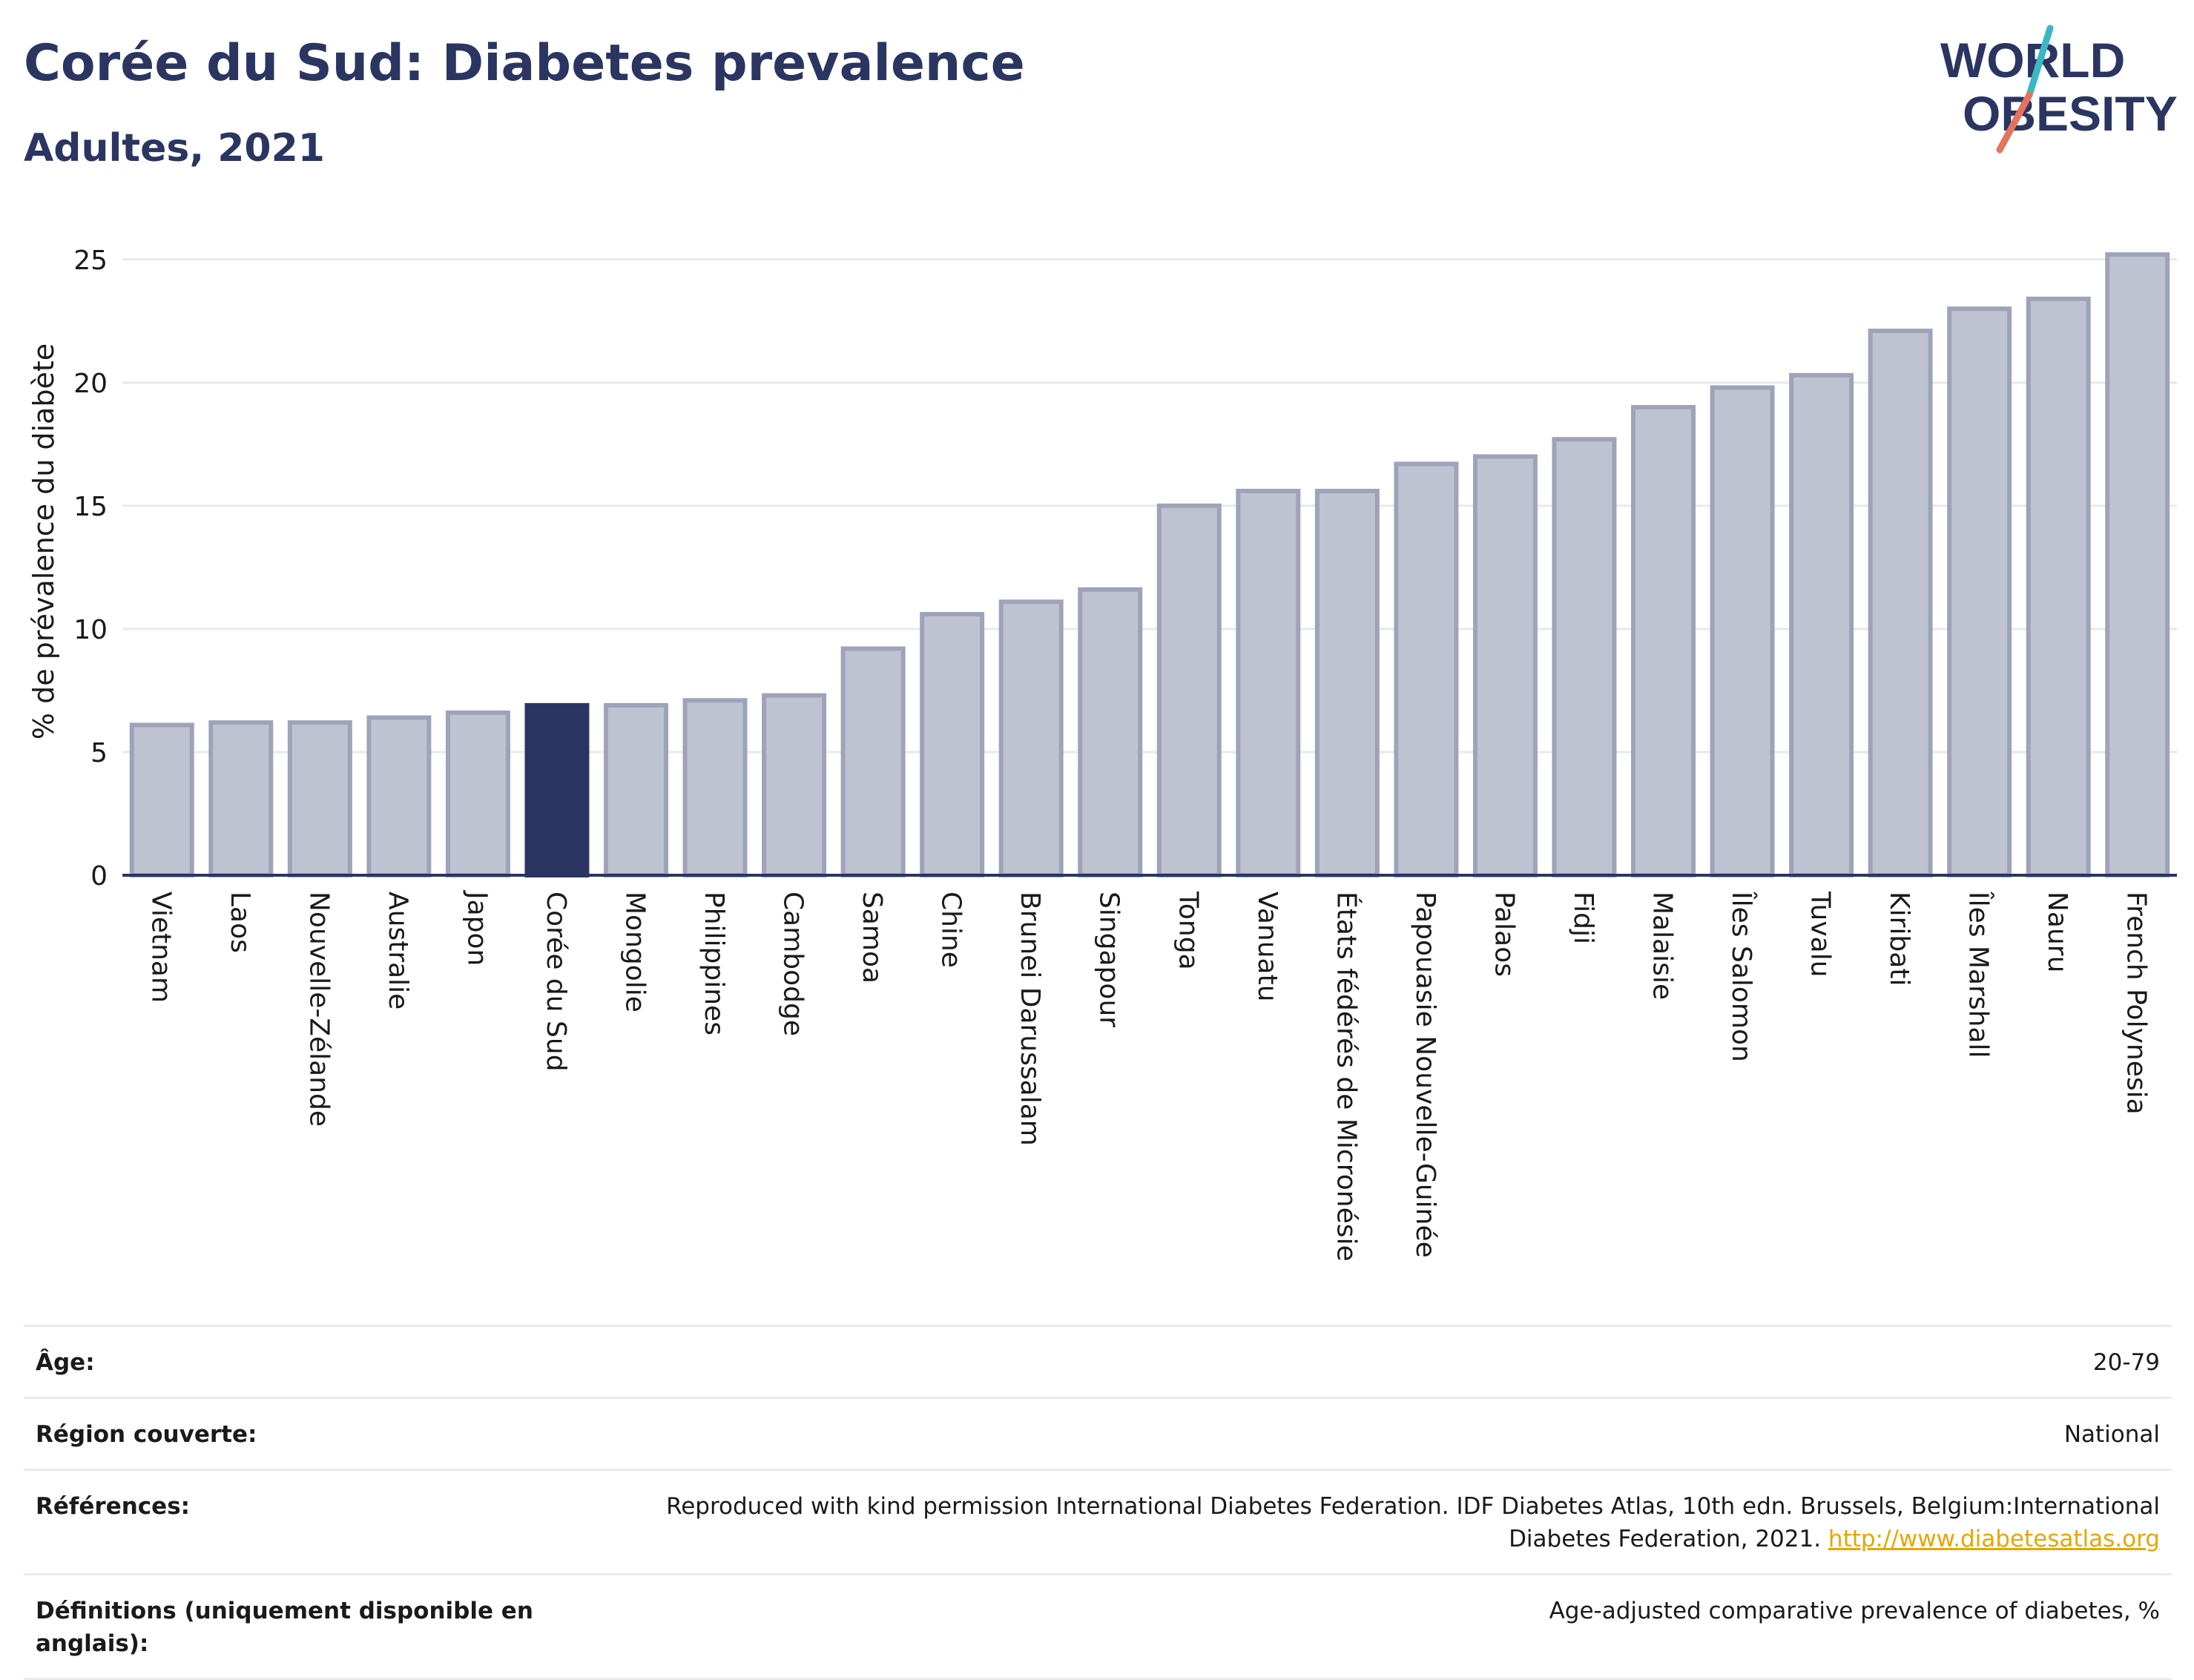 This screenshot has width=2194, height=1680. Describe the element at coordinates (1267, 947) in the screenshot. I see `x-tick-label: Vanuatu` at that location.